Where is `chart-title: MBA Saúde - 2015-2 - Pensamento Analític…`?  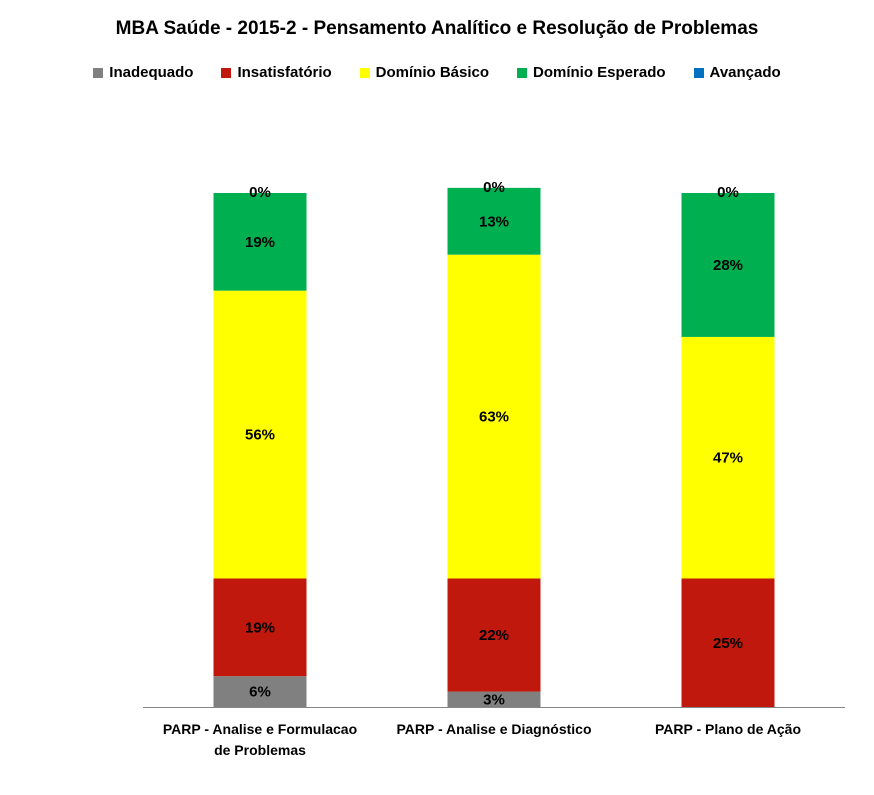
chart-title: MBA Saúde - 2015-2 - Pensamento Analític… is located at coordinates (437, 28).